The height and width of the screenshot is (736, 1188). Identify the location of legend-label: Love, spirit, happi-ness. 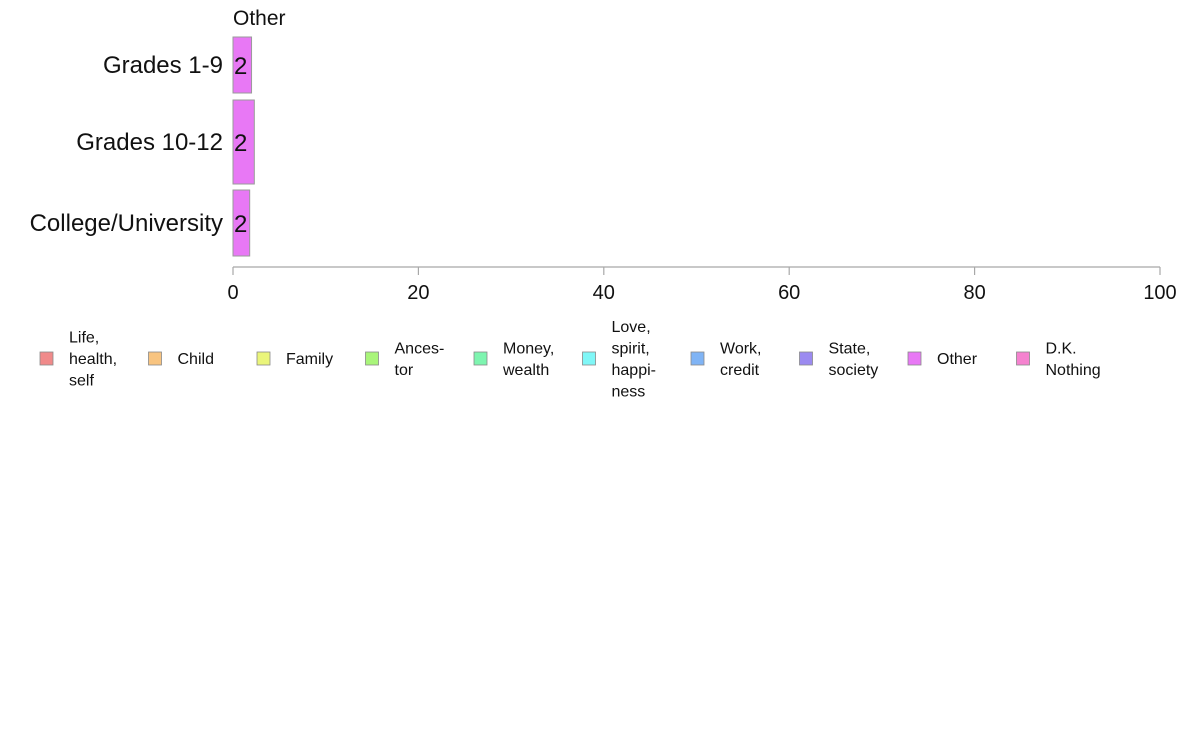
(634, 360).